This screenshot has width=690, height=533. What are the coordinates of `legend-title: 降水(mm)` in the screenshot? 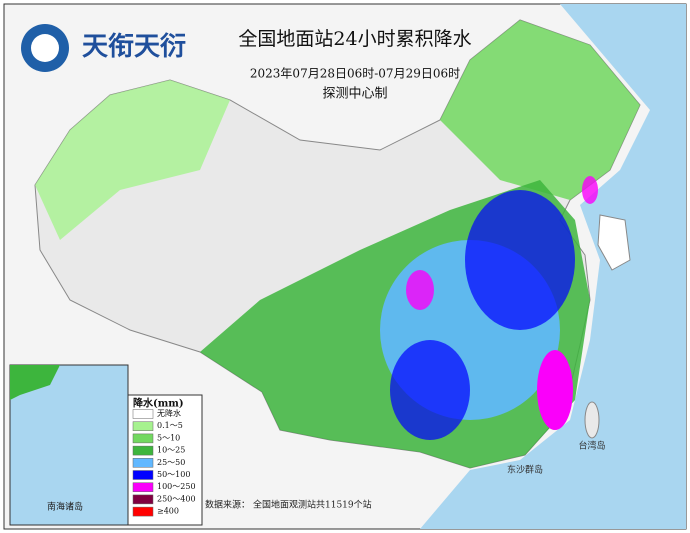 It's located at (158, 403).